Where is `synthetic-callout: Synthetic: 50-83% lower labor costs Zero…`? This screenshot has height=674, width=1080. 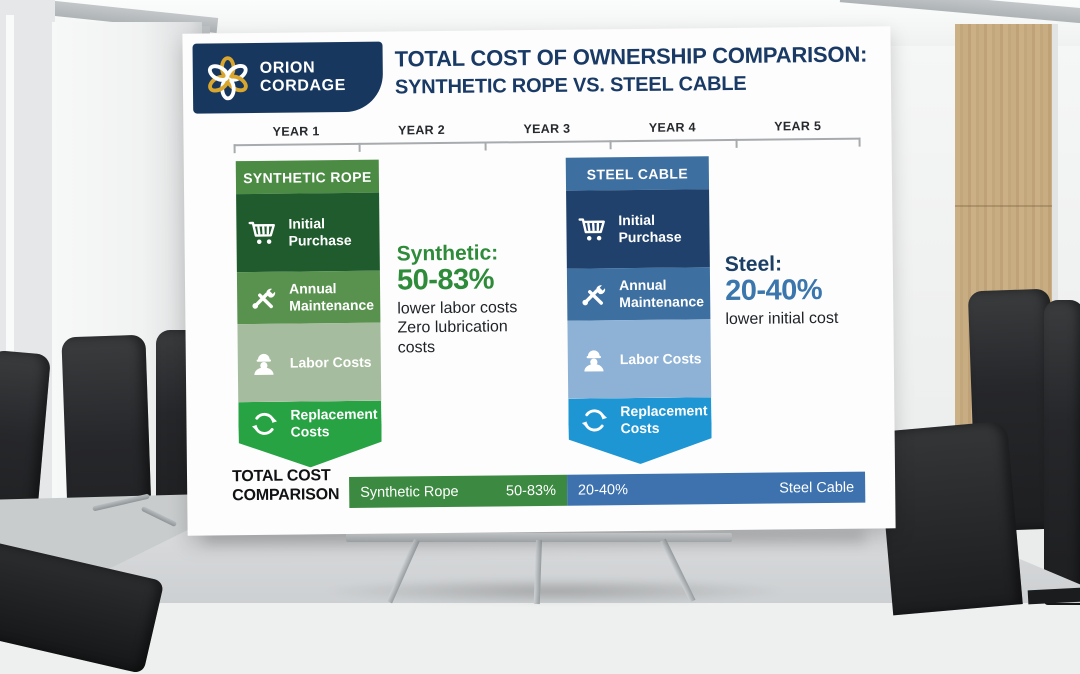 synthetic-callout: Synthetic: 50-83% lower labor costs Zero… is located at coordinates (472, 300).